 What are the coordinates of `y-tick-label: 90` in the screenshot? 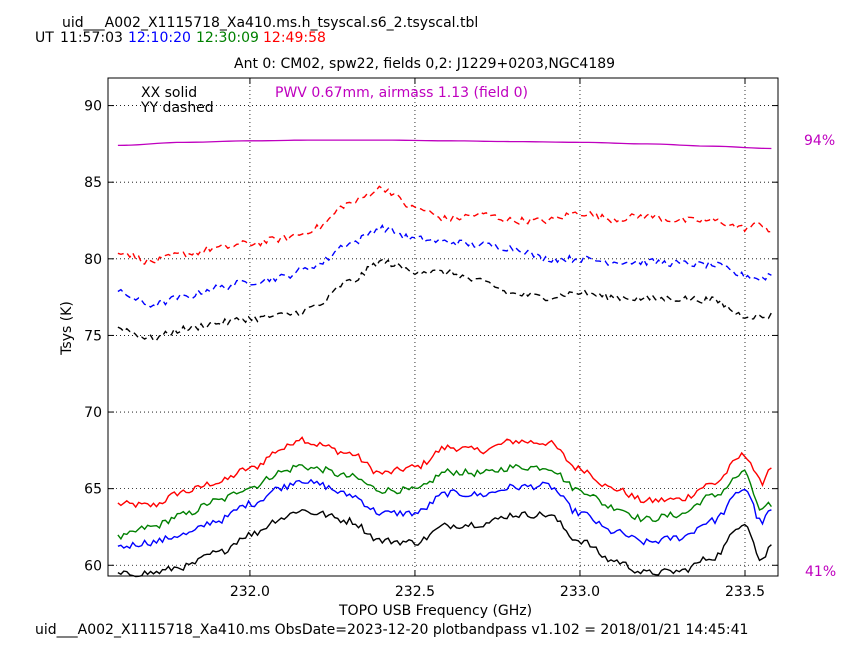 It's located at (93, 107).